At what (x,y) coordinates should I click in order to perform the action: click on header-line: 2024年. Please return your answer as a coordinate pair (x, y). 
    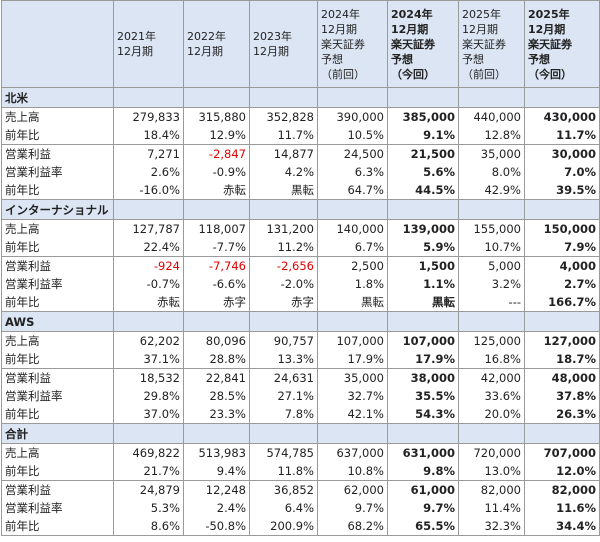
    Looking at the image, I should click on (412, 14).